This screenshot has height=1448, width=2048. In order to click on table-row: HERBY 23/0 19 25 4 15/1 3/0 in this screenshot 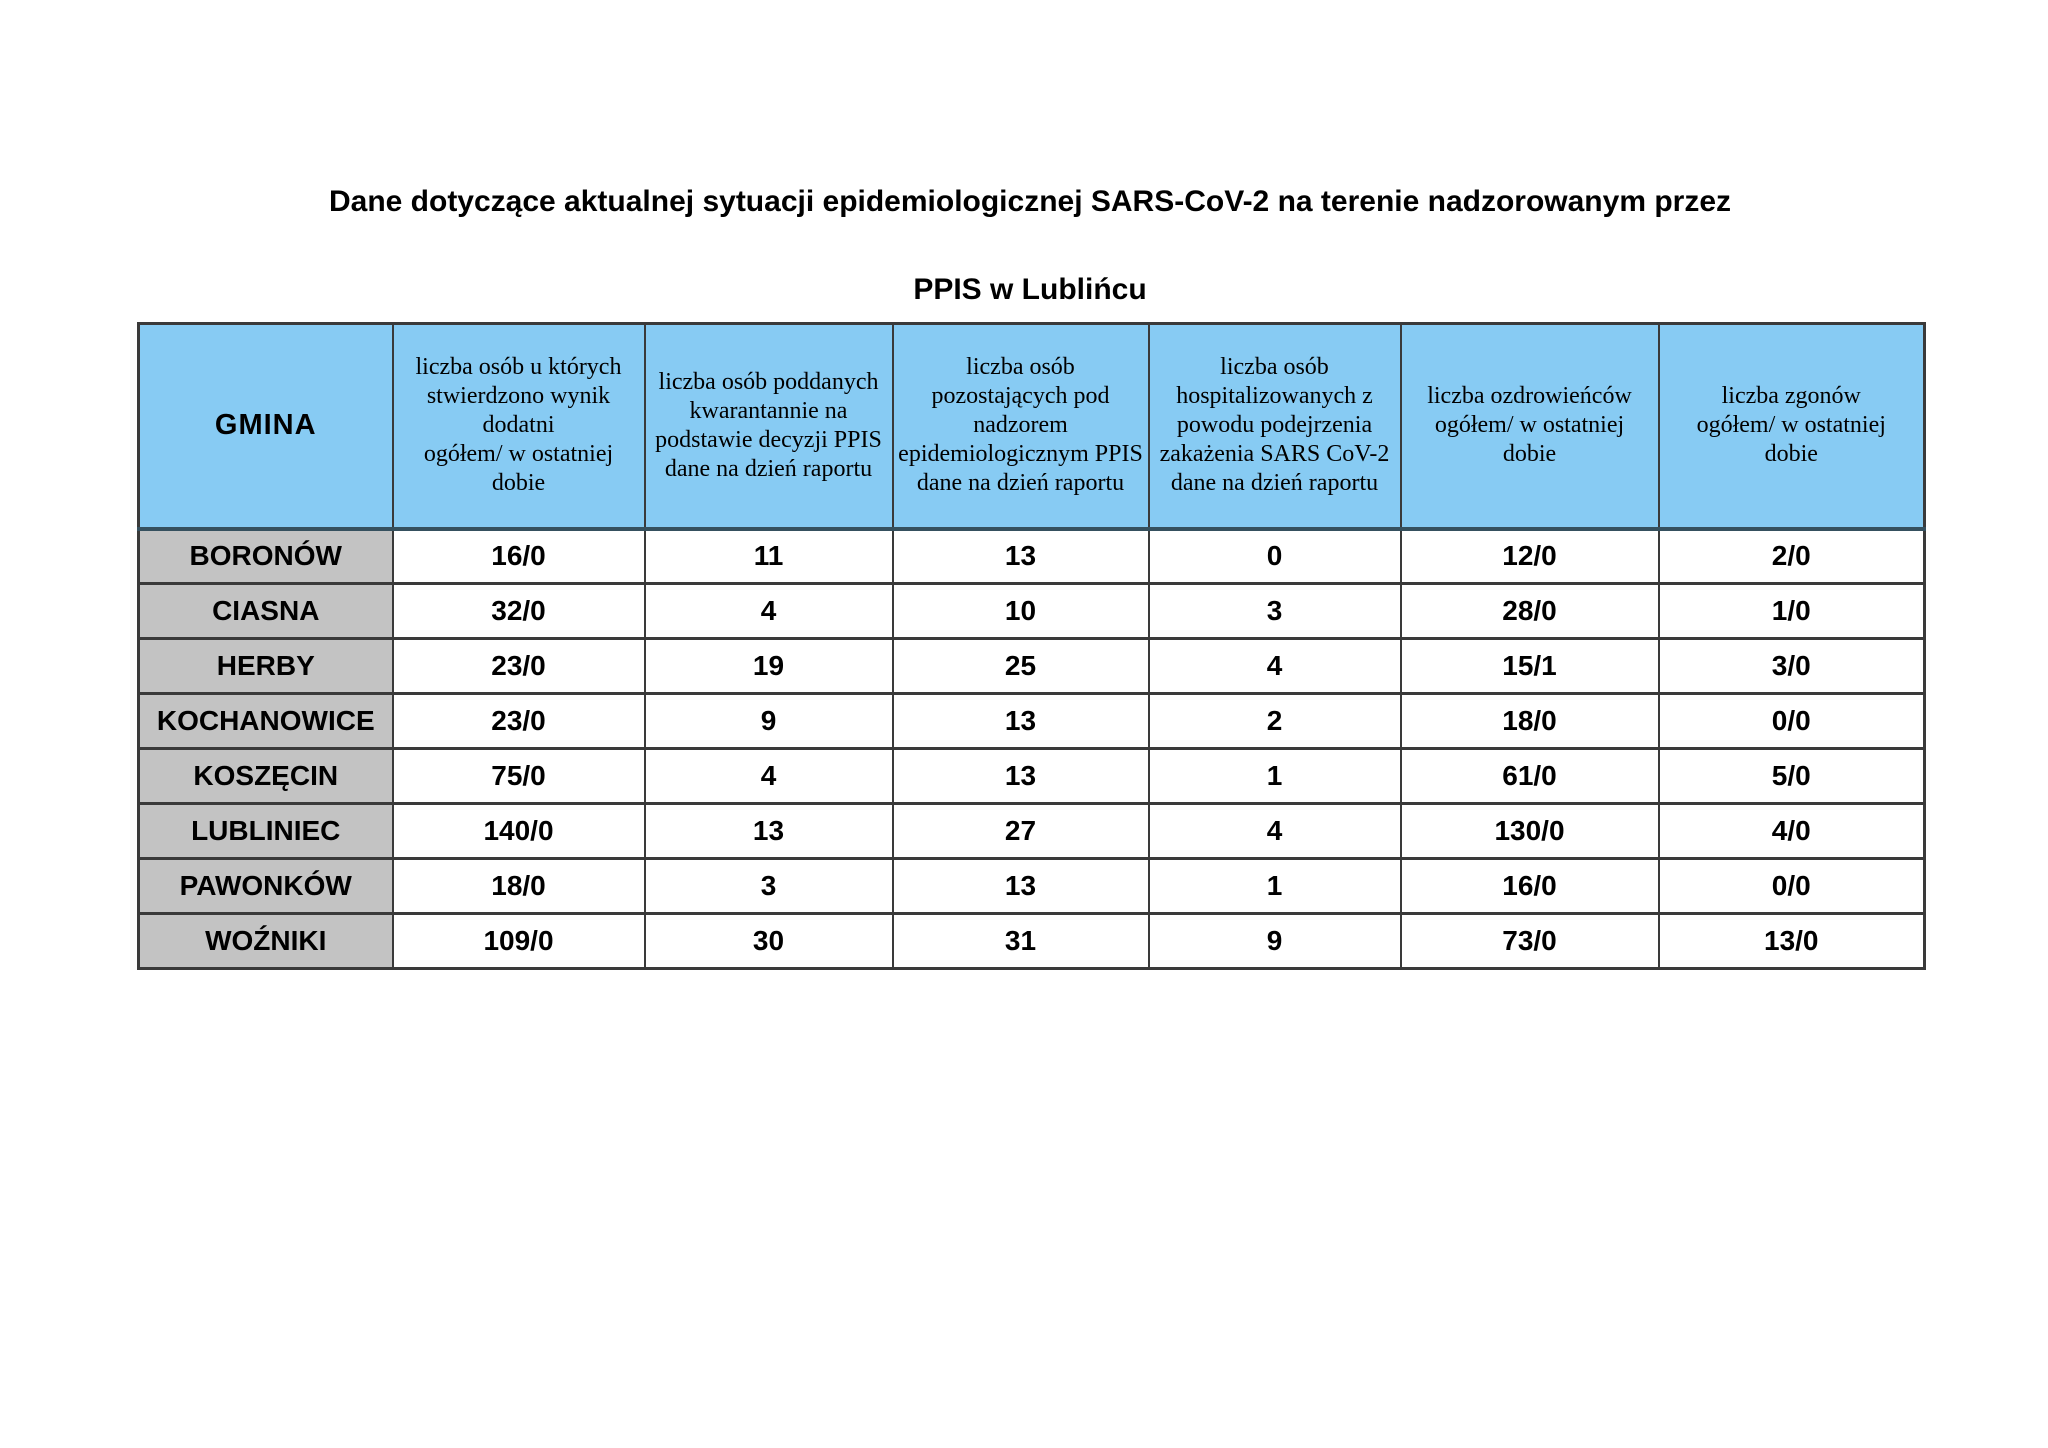, I will do `click(1031, 666)`.